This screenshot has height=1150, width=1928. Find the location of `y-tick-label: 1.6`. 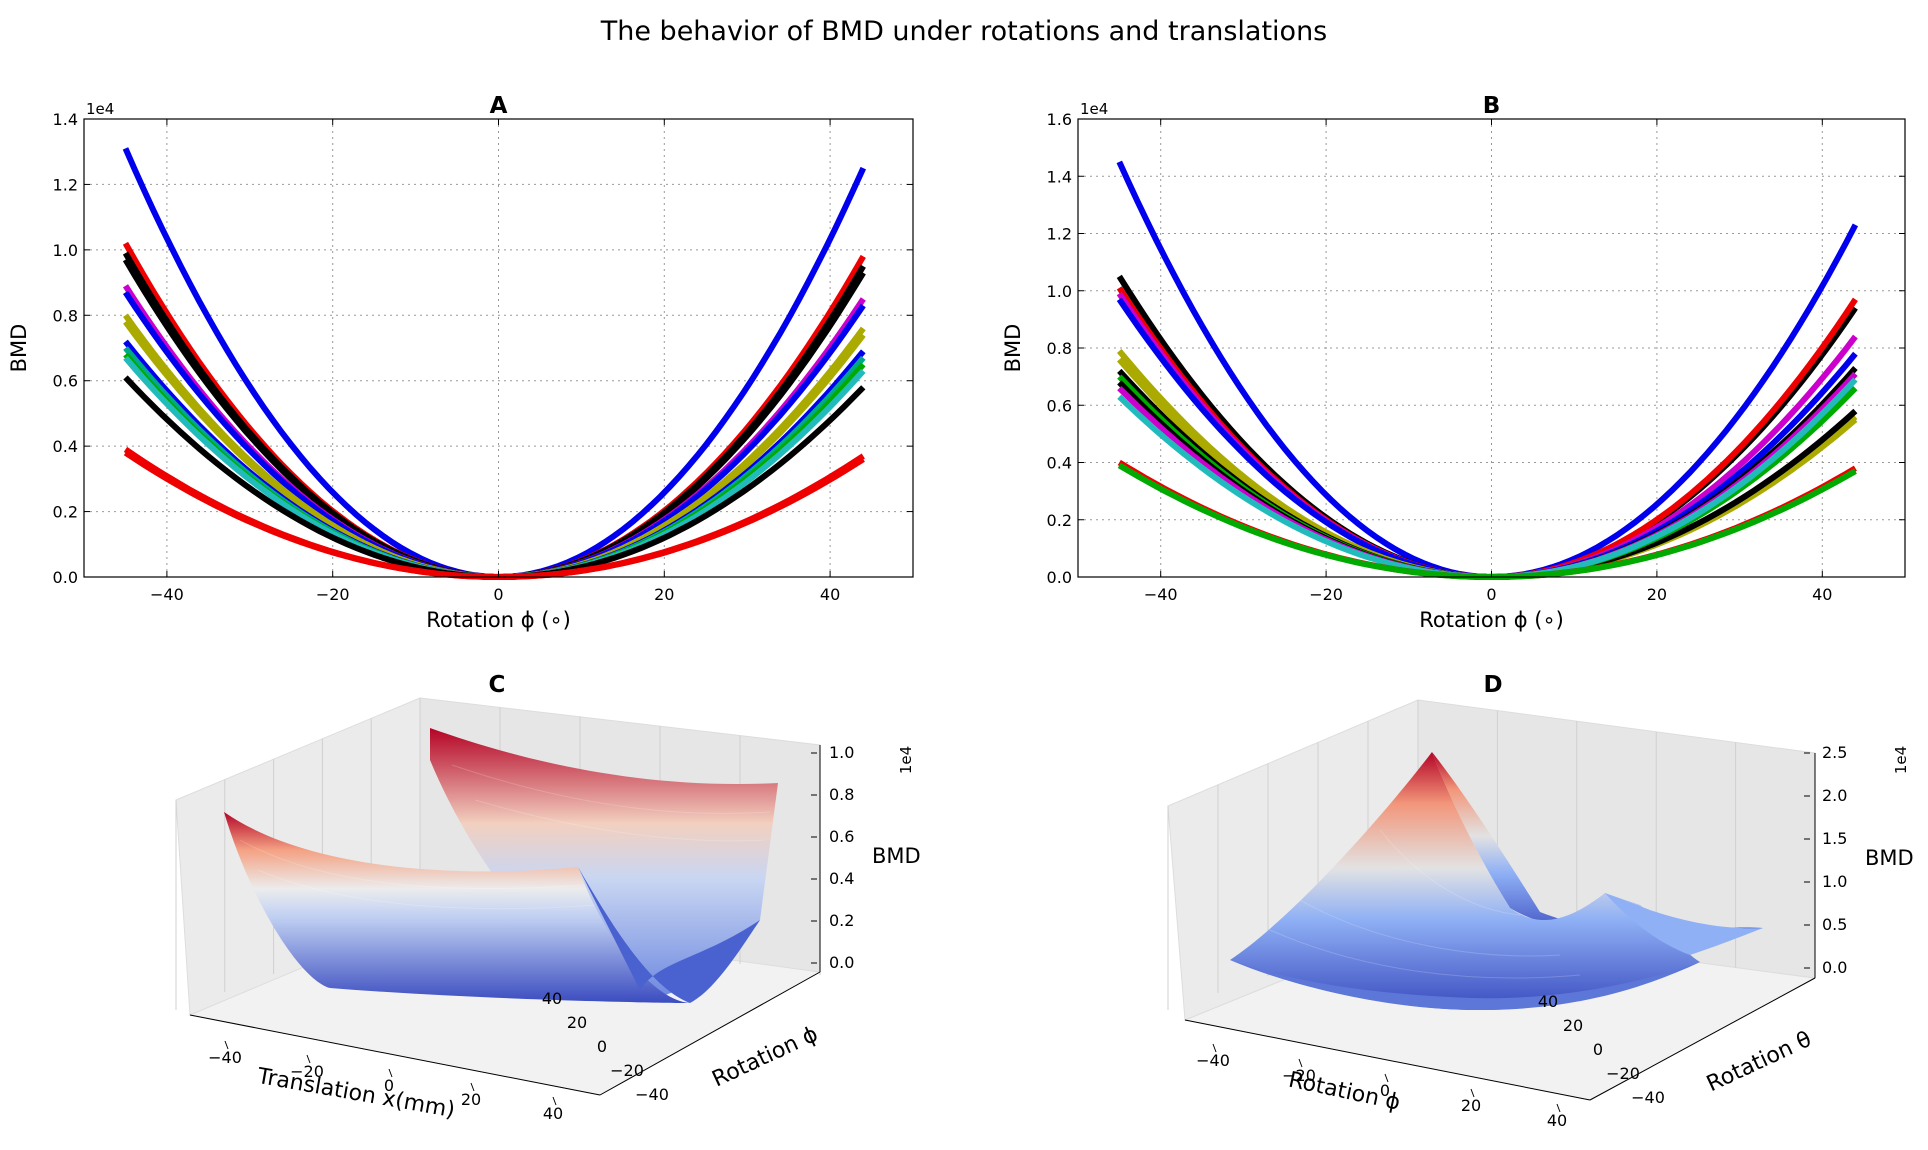

y-tick-label: 1.6 is located at coordinates (1059, 119).